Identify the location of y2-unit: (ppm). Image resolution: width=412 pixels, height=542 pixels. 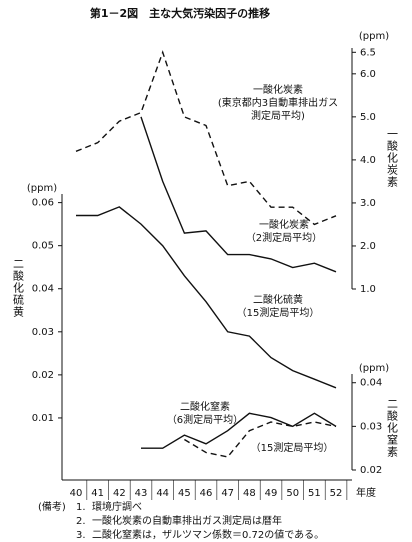
(374, 36).